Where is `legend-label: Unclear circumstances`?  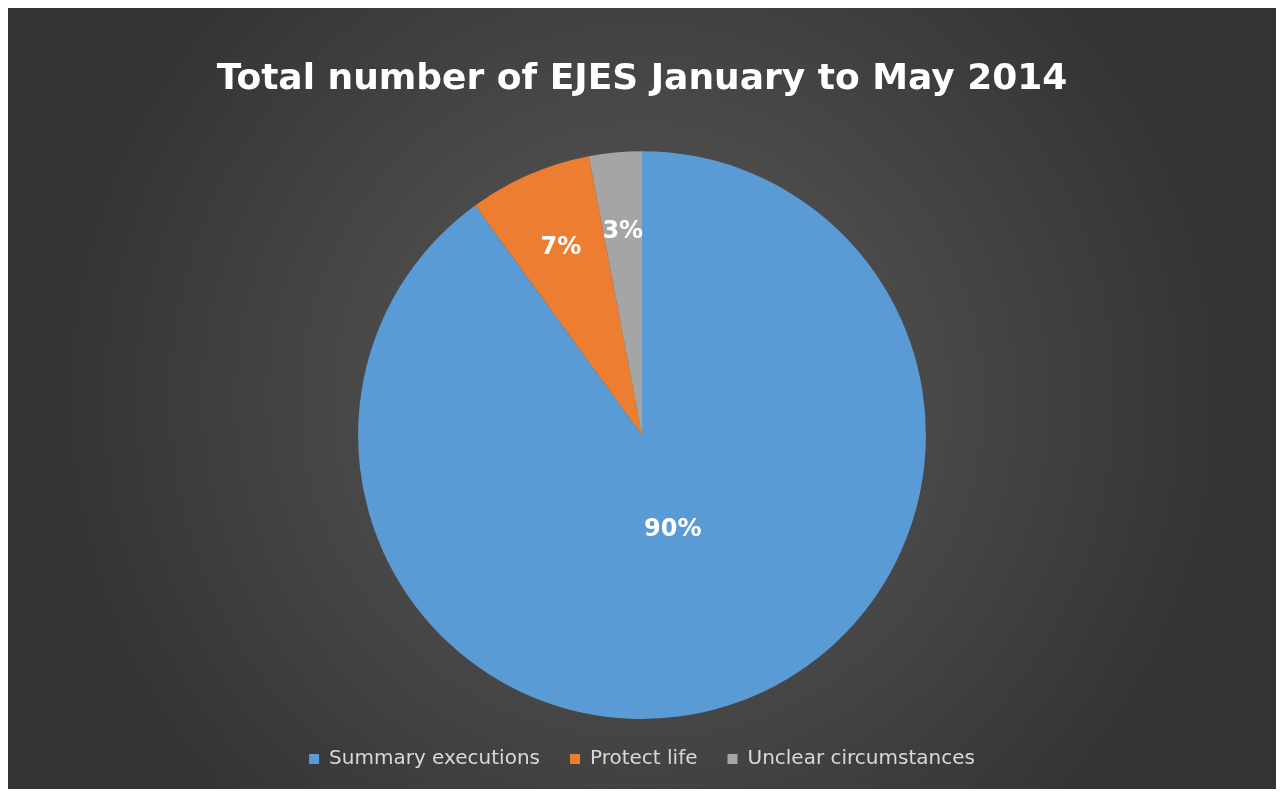 legend-label: Unclear circumstances is located at coordinates (861, 757).